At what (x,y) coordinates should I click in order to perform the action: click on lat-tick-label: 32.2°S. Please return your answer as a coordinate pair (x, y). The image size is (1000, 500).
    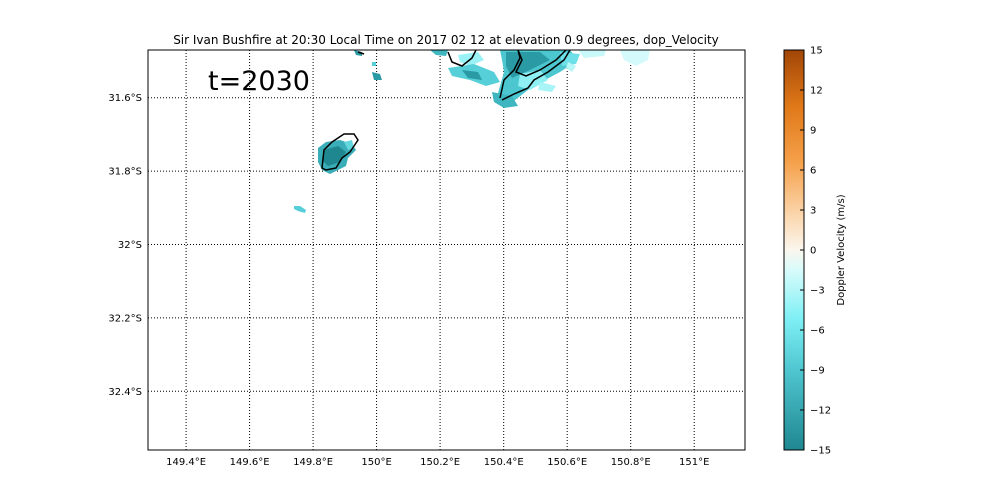
    Looking at the image, I should click on (125, 318).